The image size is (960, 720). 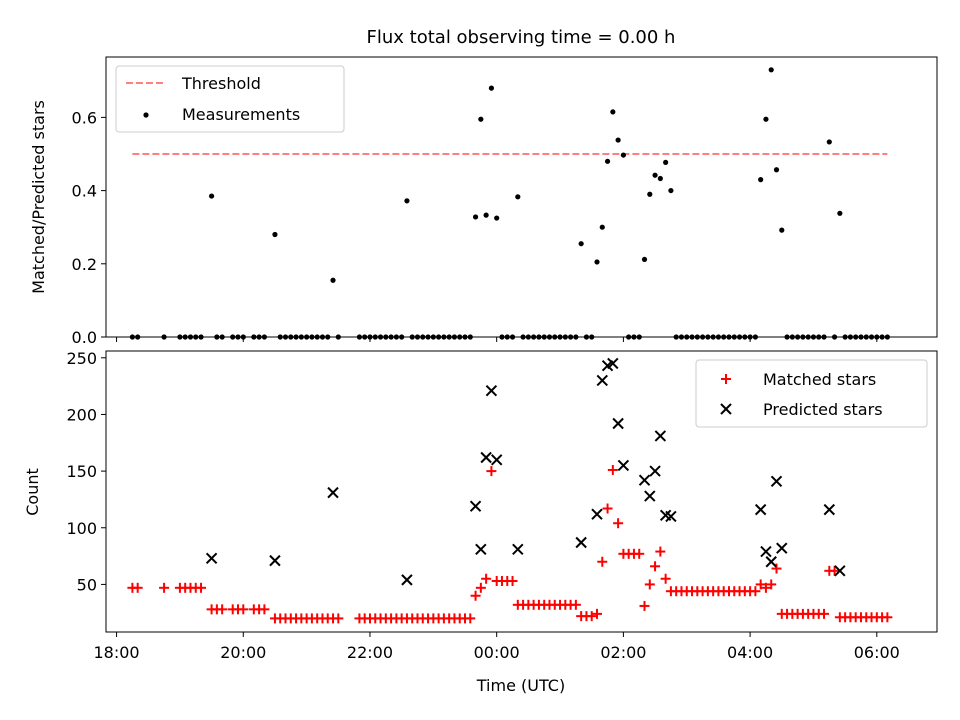 What do you see at coordinates (89, 227) in the screenshot?
I see `top-y-ticks: 0.0 0.2 0.4 0.6` at bounding box center [89, 227].